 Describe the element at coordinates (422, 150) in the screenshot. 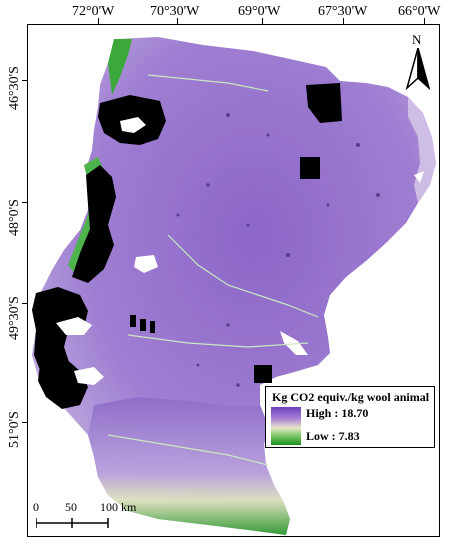

I see `eastern-coast-strip` at that location.